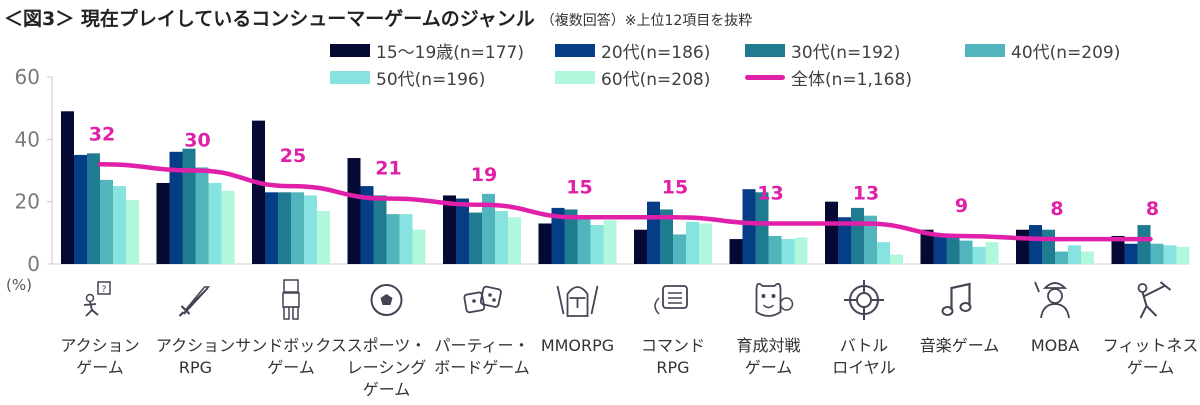  What do you see at coordinates (194, 301) in the screenshot?
I see `sword-icon` at bounding box center [194, 301].